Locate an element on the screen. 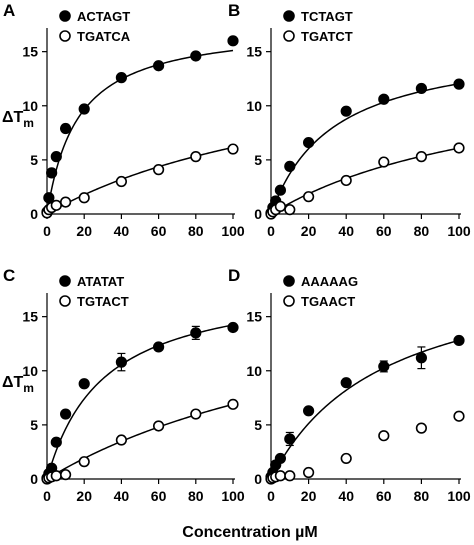  fit-curve-aaaaag is located at coordinates (365, 409).